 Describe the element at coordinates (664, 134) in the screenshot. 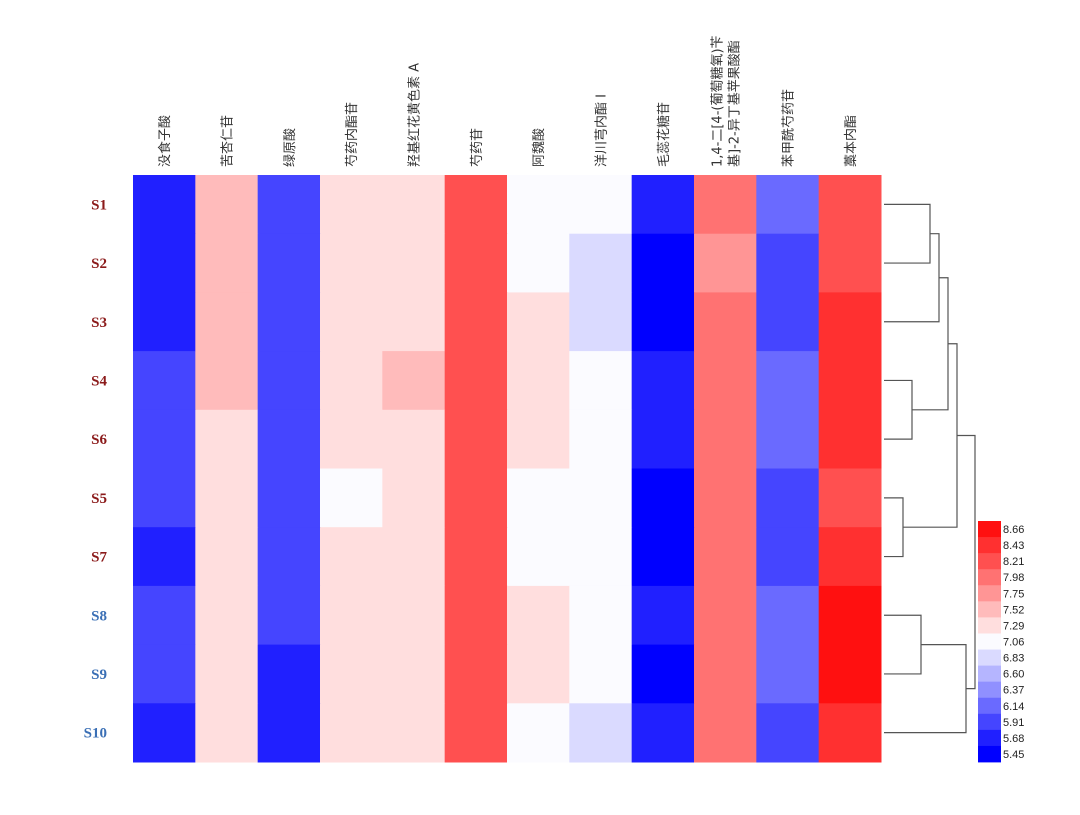

I see `column-label: 毛蕊花糖苷` at that location.